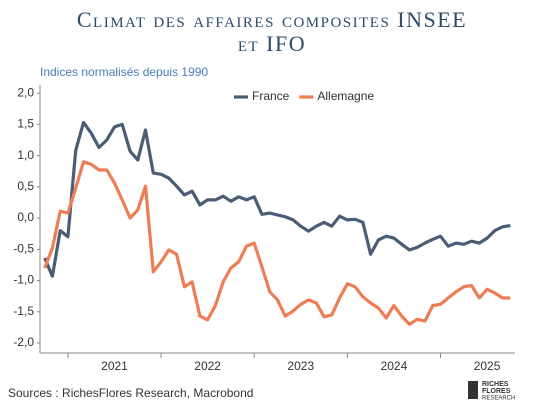  What do you see at coordinates (498, 399) in the screenshot?
I see `logo-text: RESEARCH` at bounding box center [498, 399].